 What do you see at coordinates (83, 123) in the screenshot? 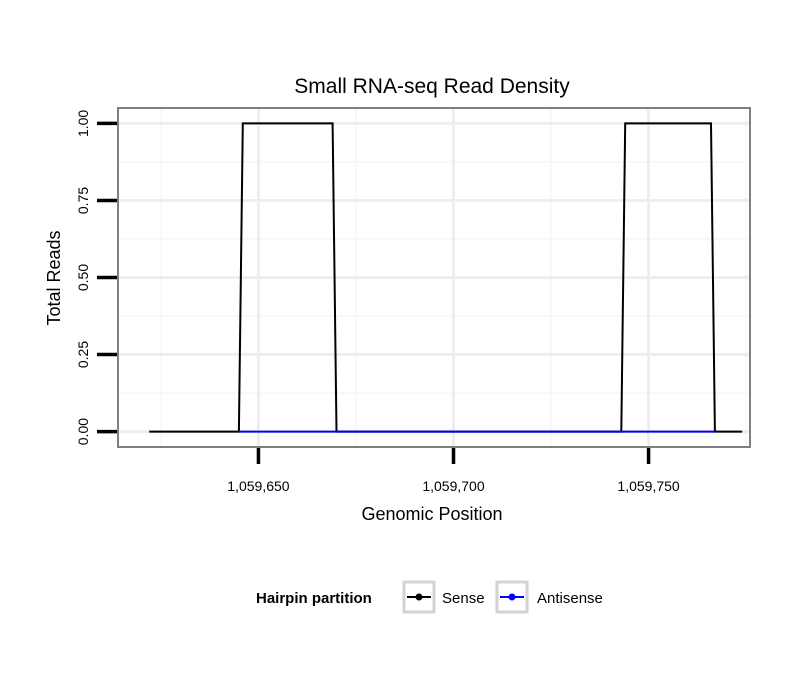
I see `y-tick-label: 1.00` at bounding box center [83, 123].